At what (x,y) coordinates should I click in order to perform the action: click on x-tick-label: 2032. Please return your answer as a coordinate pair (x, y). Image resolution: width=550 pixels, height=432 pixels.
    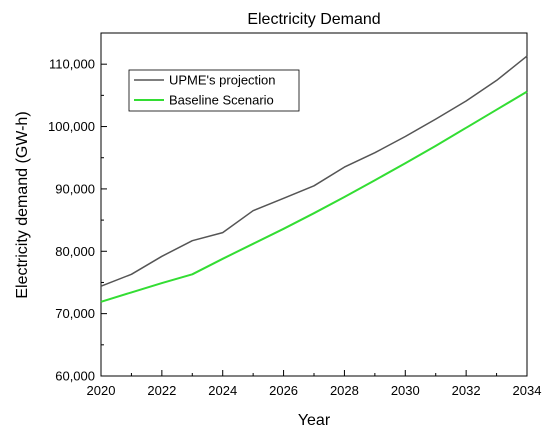
    Looking at the image, I should click on (466, 390).